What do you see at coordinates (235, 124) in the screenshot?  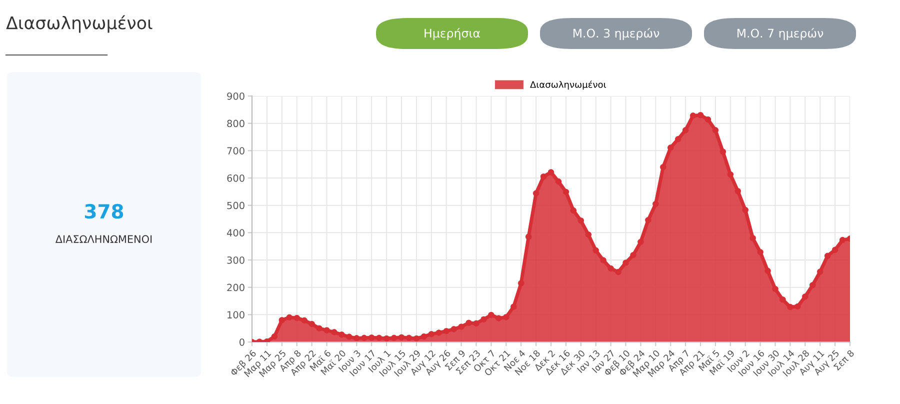 I see `y-tick-label: 800` at bounding box center [235, 124].